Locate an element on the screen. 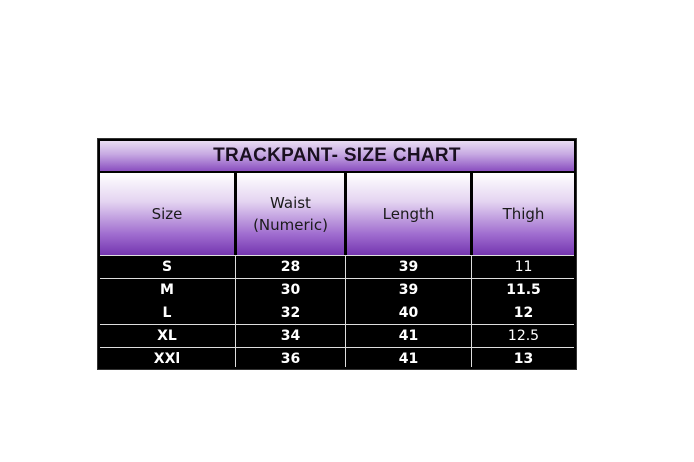  column-header-size: Size is located at coordinates (167, 214).